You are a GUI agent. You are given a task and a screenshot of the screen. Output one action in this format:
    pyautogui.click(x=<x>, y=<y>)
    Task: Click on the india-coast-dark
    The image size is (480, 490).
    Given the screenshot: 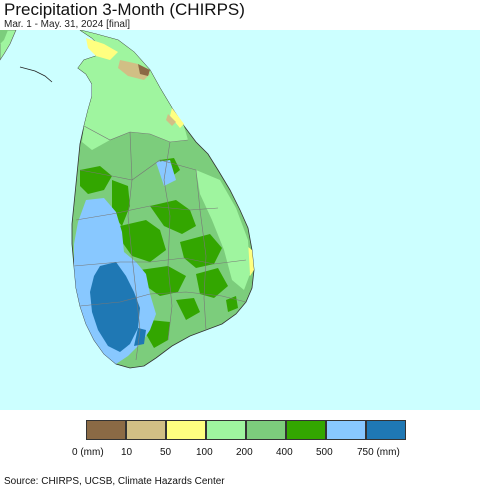 What is the action you would take?
    pyautogui.click(x=4, y=37)
    